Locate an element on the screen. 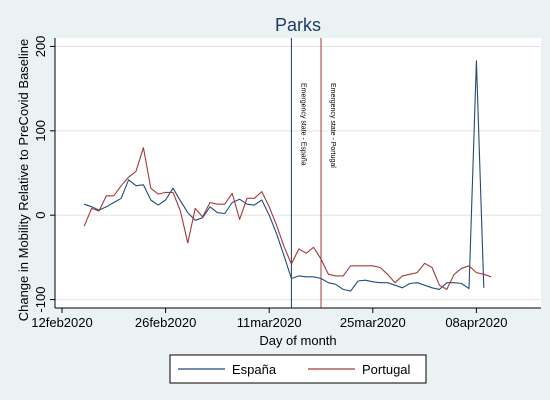 The height and width of the screenshot is (400, 550). y-tick-label: -100 is located at coordinates (40, 300).